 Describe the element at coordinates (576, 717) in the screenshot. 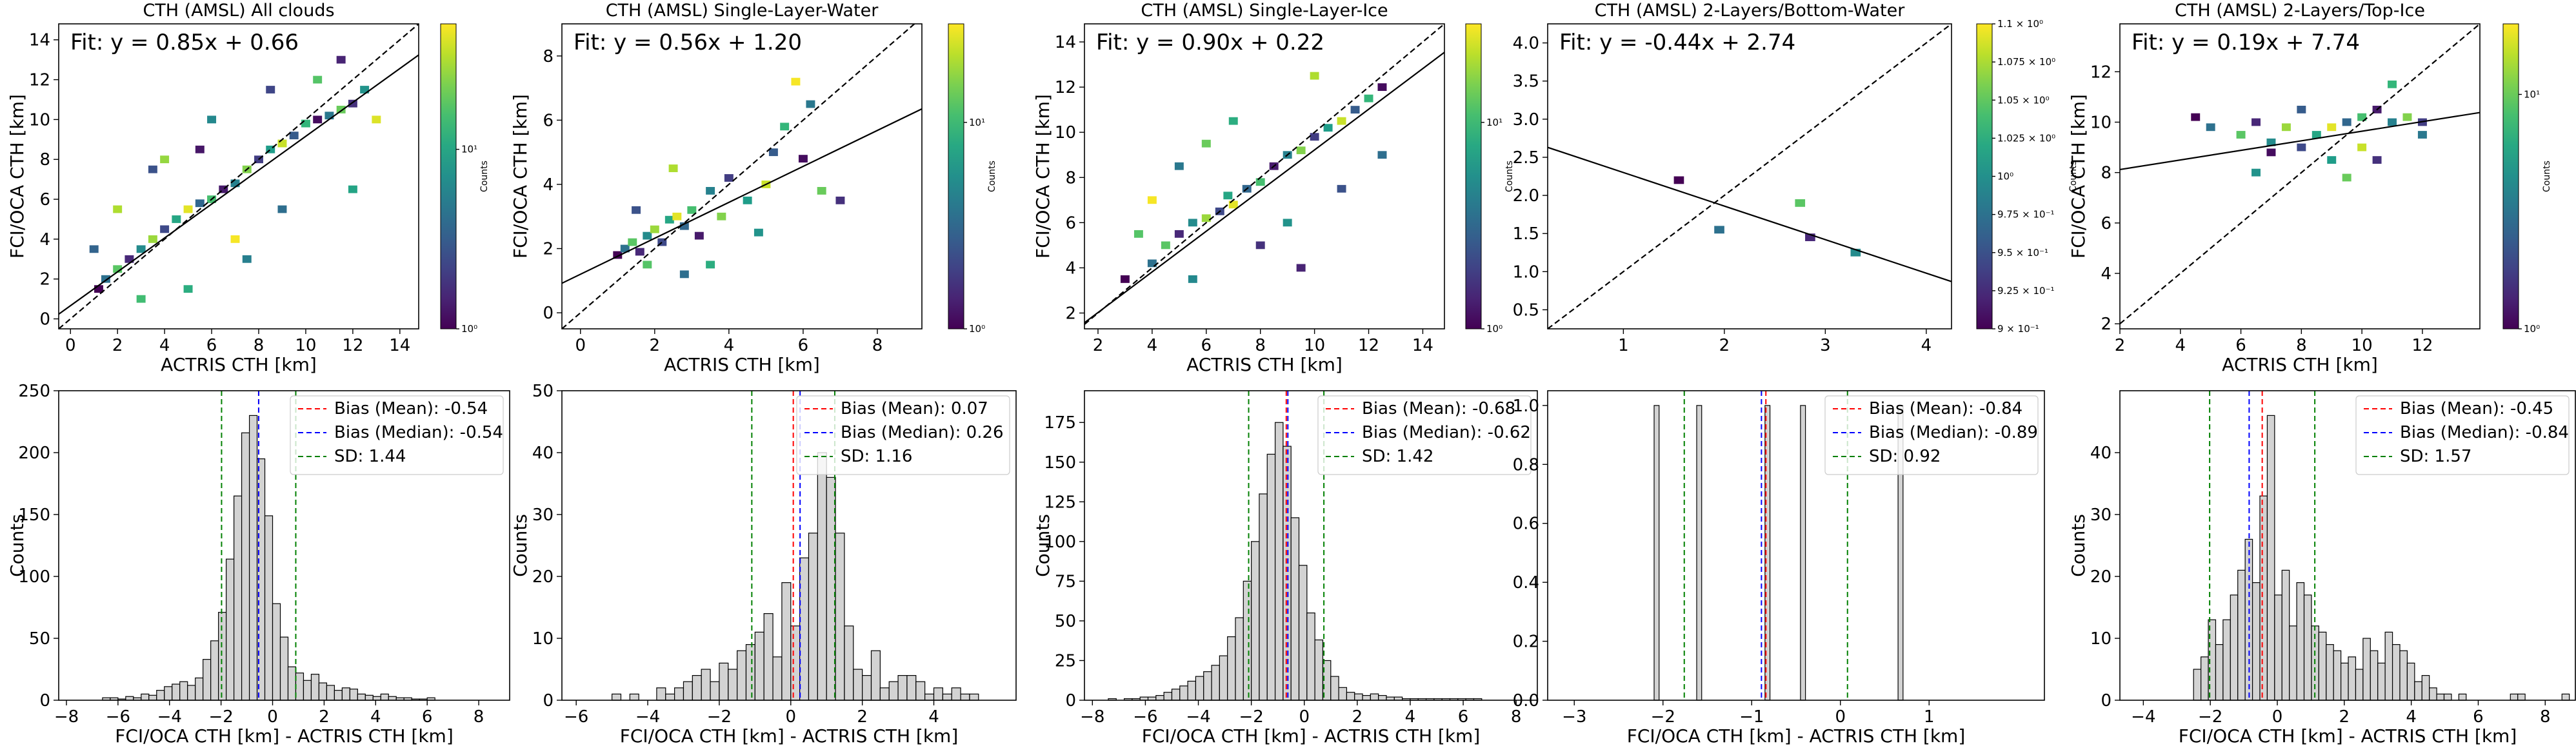

I see `x-tick-label: −6` at that location.